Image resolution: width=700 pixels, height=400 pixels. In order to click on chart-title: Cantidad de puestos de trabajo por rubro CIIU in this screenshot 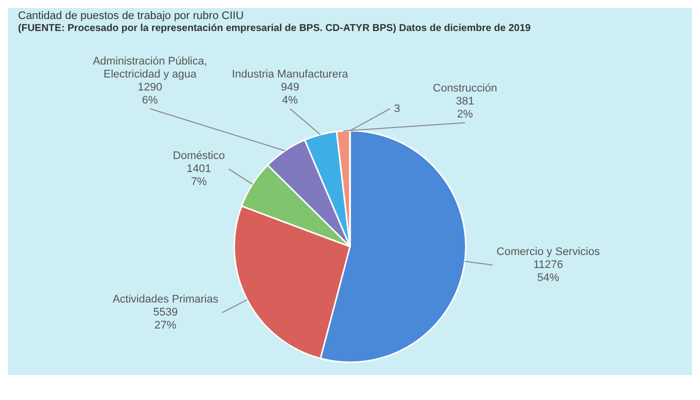, I will do `click(131, 15)`.